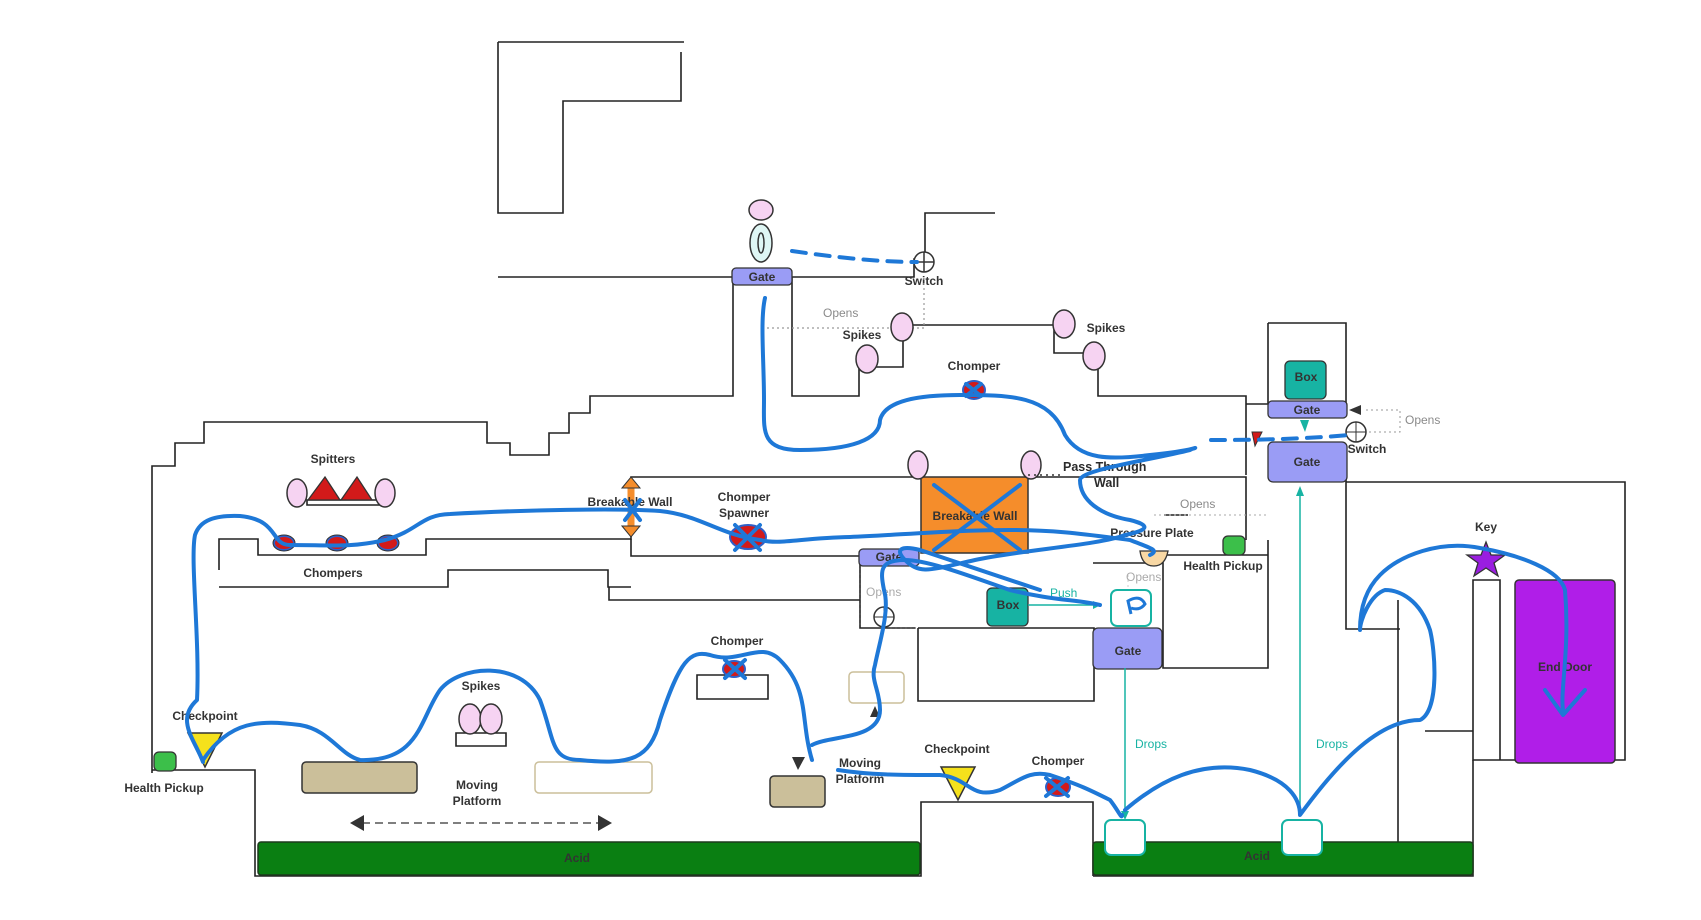  I want to click on health-pickup-right: Health Pickup, so click(1223, 554).